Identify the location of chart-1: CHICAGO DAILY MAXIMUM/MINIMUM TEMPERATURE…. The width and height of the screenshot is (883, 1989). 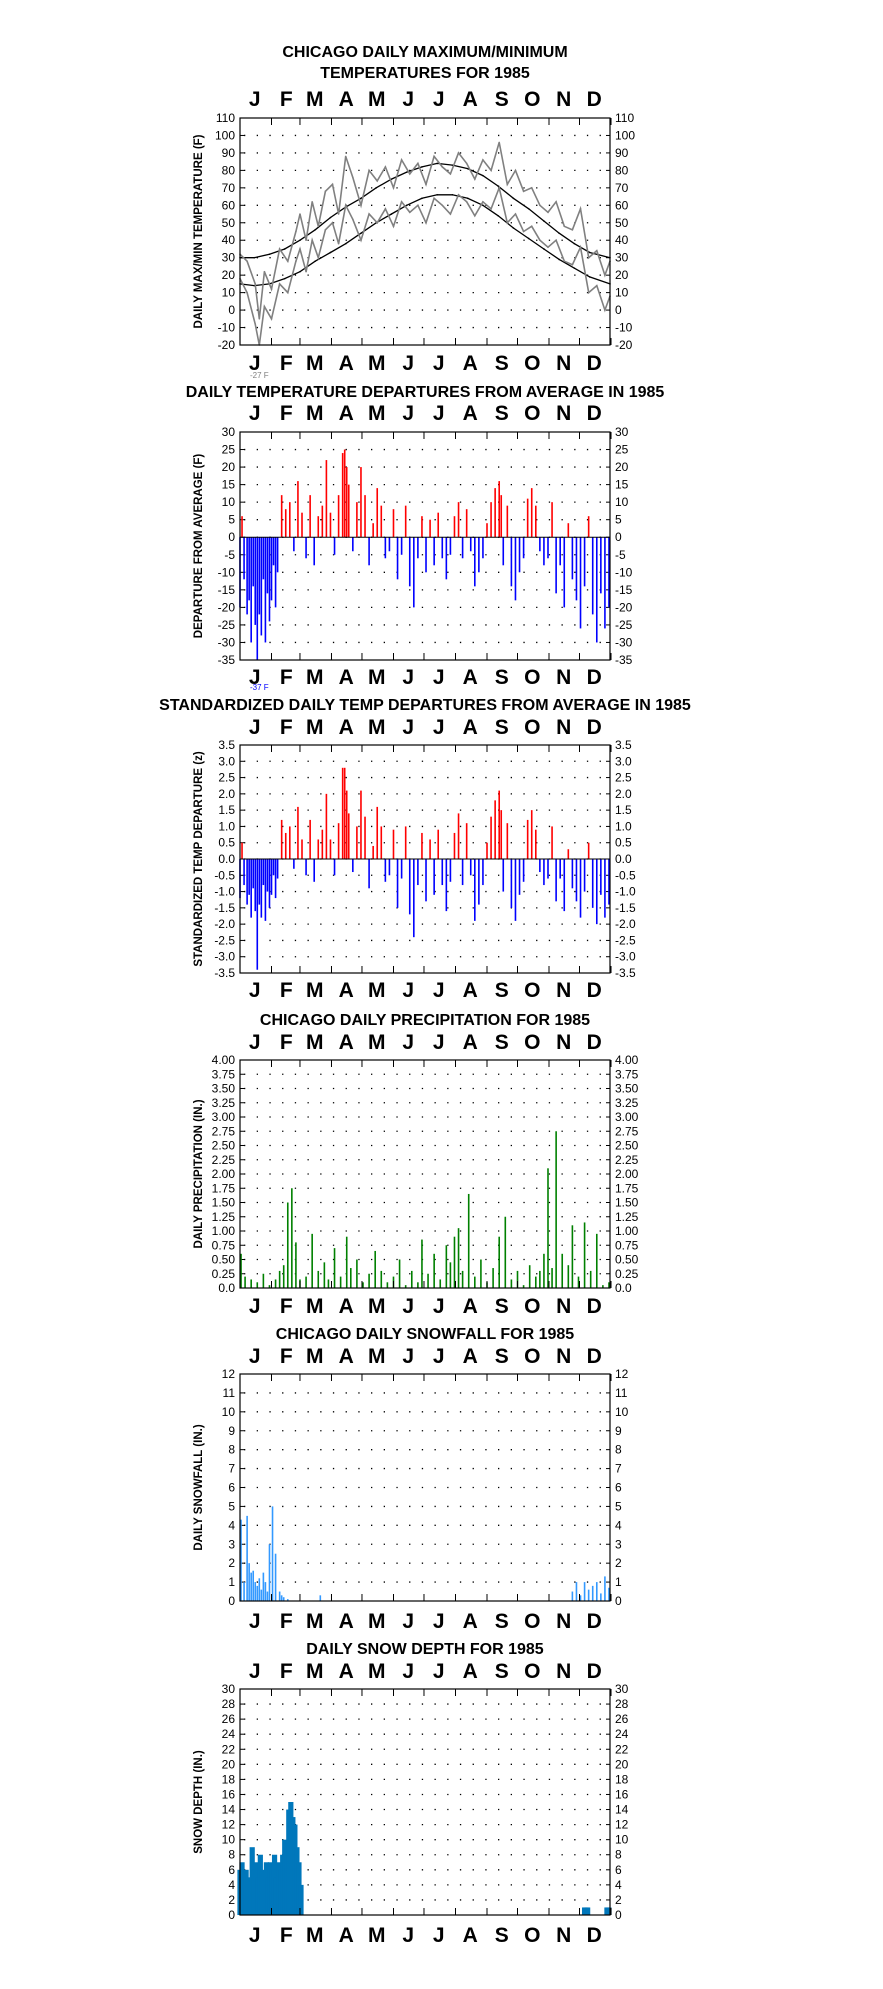
(414, 212).